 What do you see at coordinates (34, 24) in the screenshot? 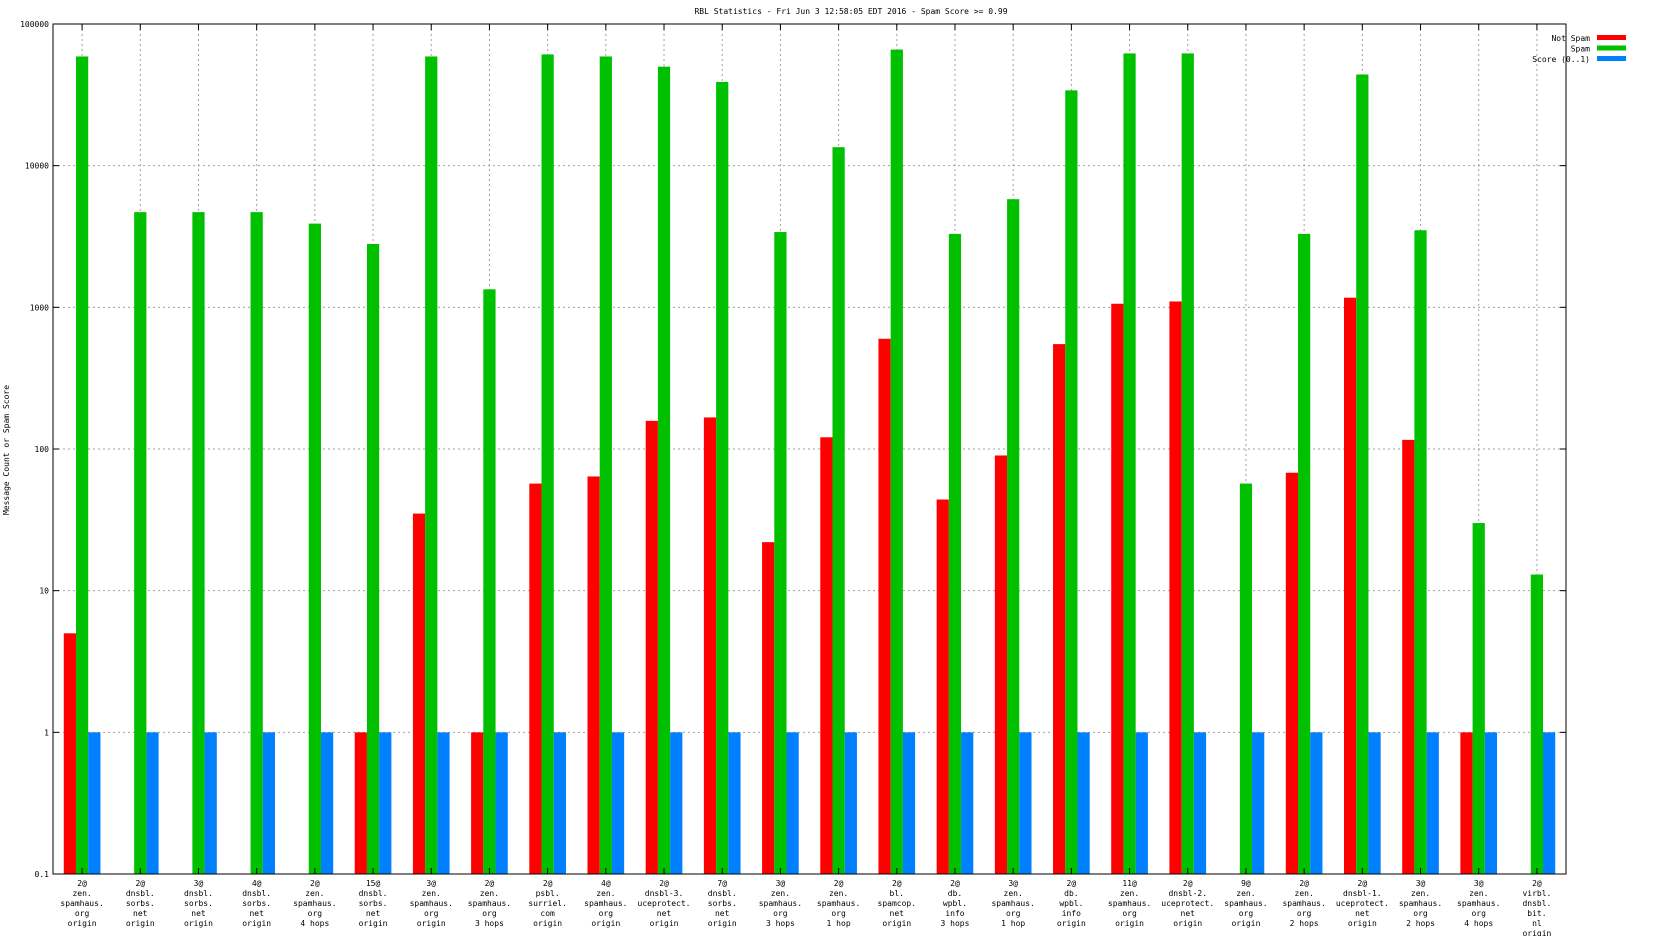
I see `y-tick-label: 100000` at bounding box center [34, 24].